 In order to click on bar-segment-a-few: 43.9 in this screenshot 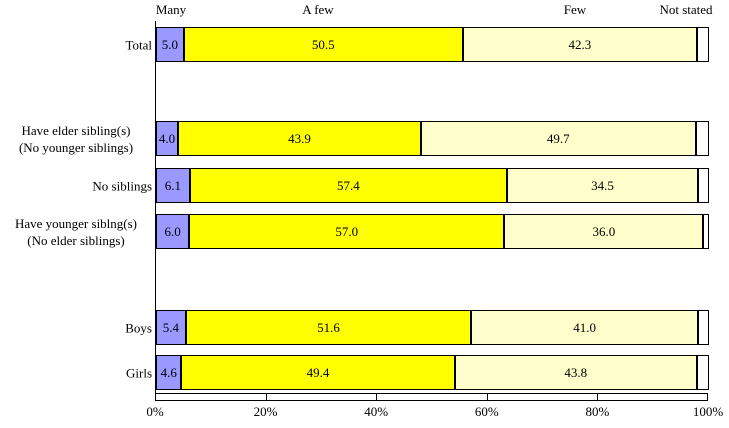, I will do `click(299, 138)`.